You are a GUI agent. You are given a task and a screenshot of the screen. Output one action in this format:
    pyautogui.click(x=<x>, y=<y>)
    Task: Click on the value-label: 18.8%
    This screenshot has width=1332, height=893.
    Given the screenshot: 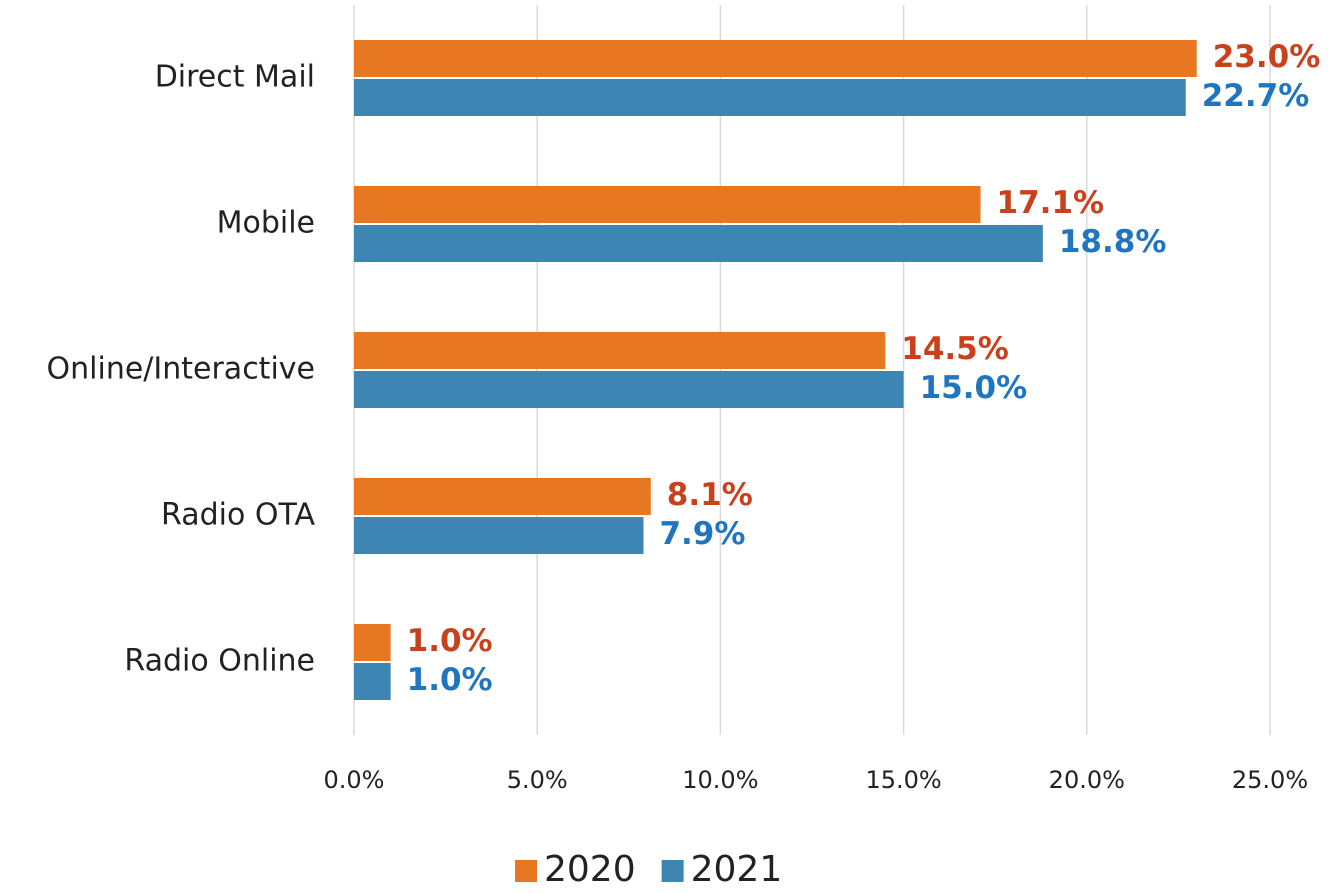 What is the action you would take?
    pyautogui.click(x=1113, y=242)
    